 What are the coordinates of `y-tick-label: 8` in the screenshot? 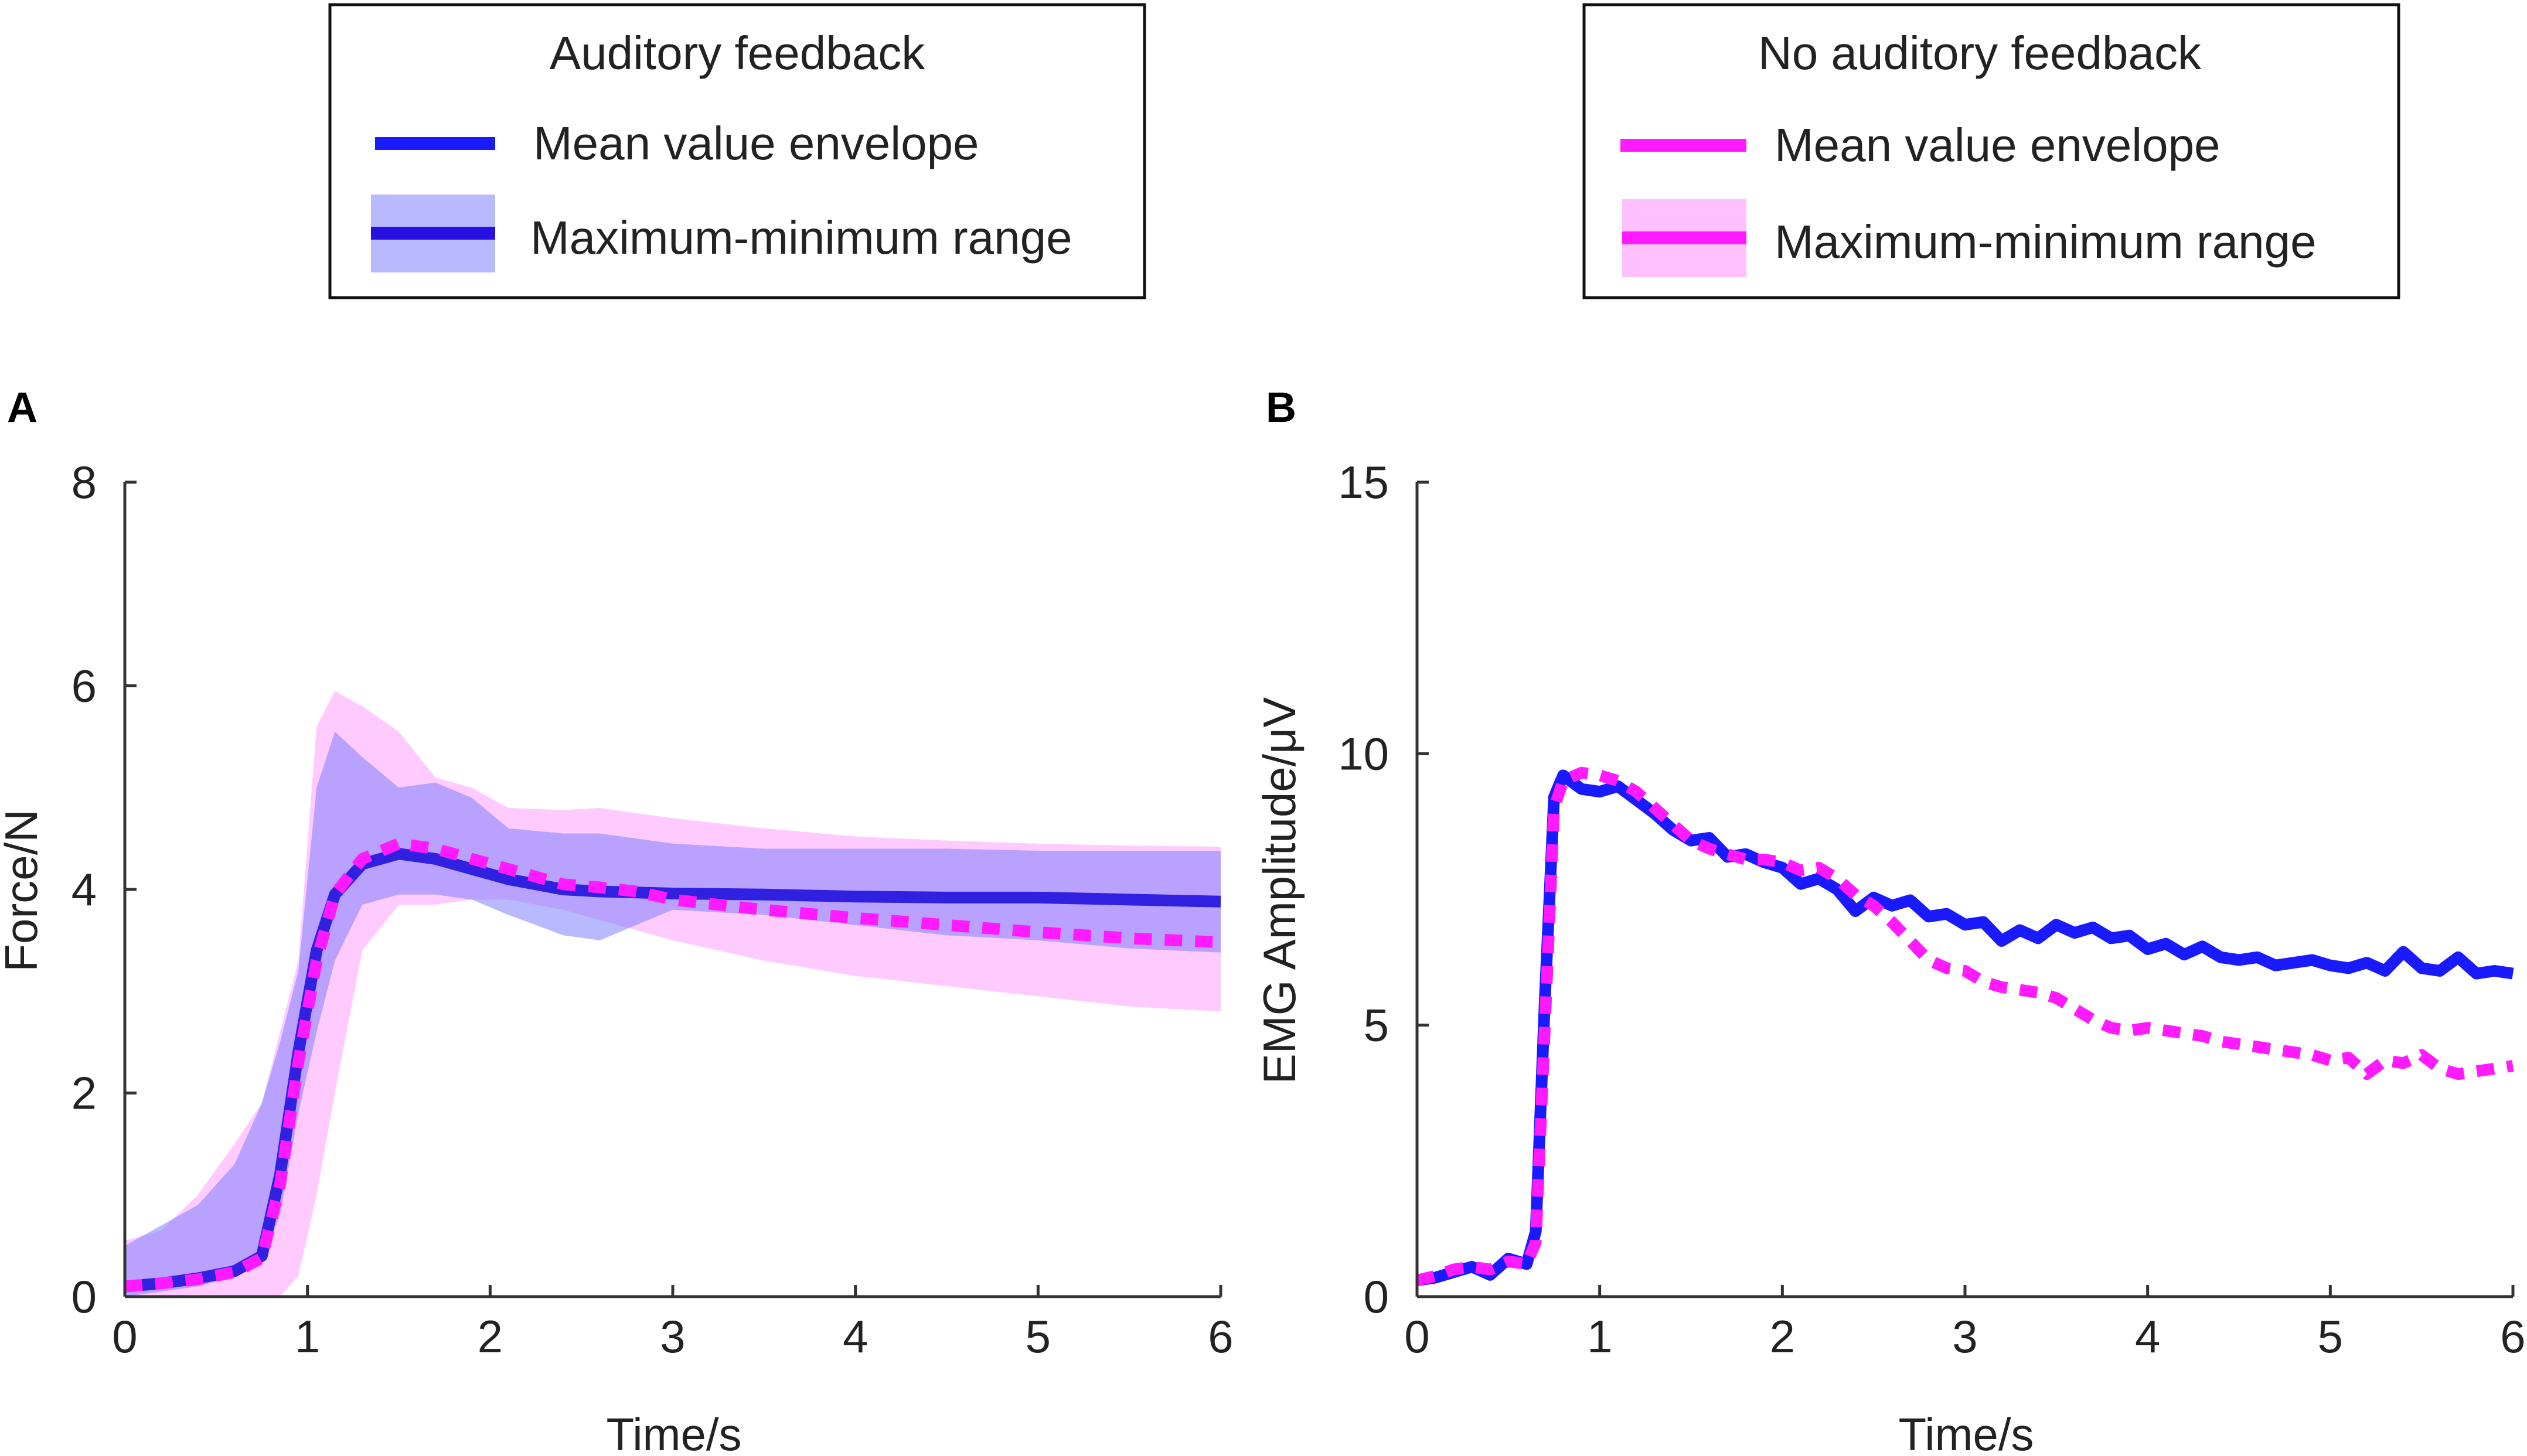 It's located at (84, 482).